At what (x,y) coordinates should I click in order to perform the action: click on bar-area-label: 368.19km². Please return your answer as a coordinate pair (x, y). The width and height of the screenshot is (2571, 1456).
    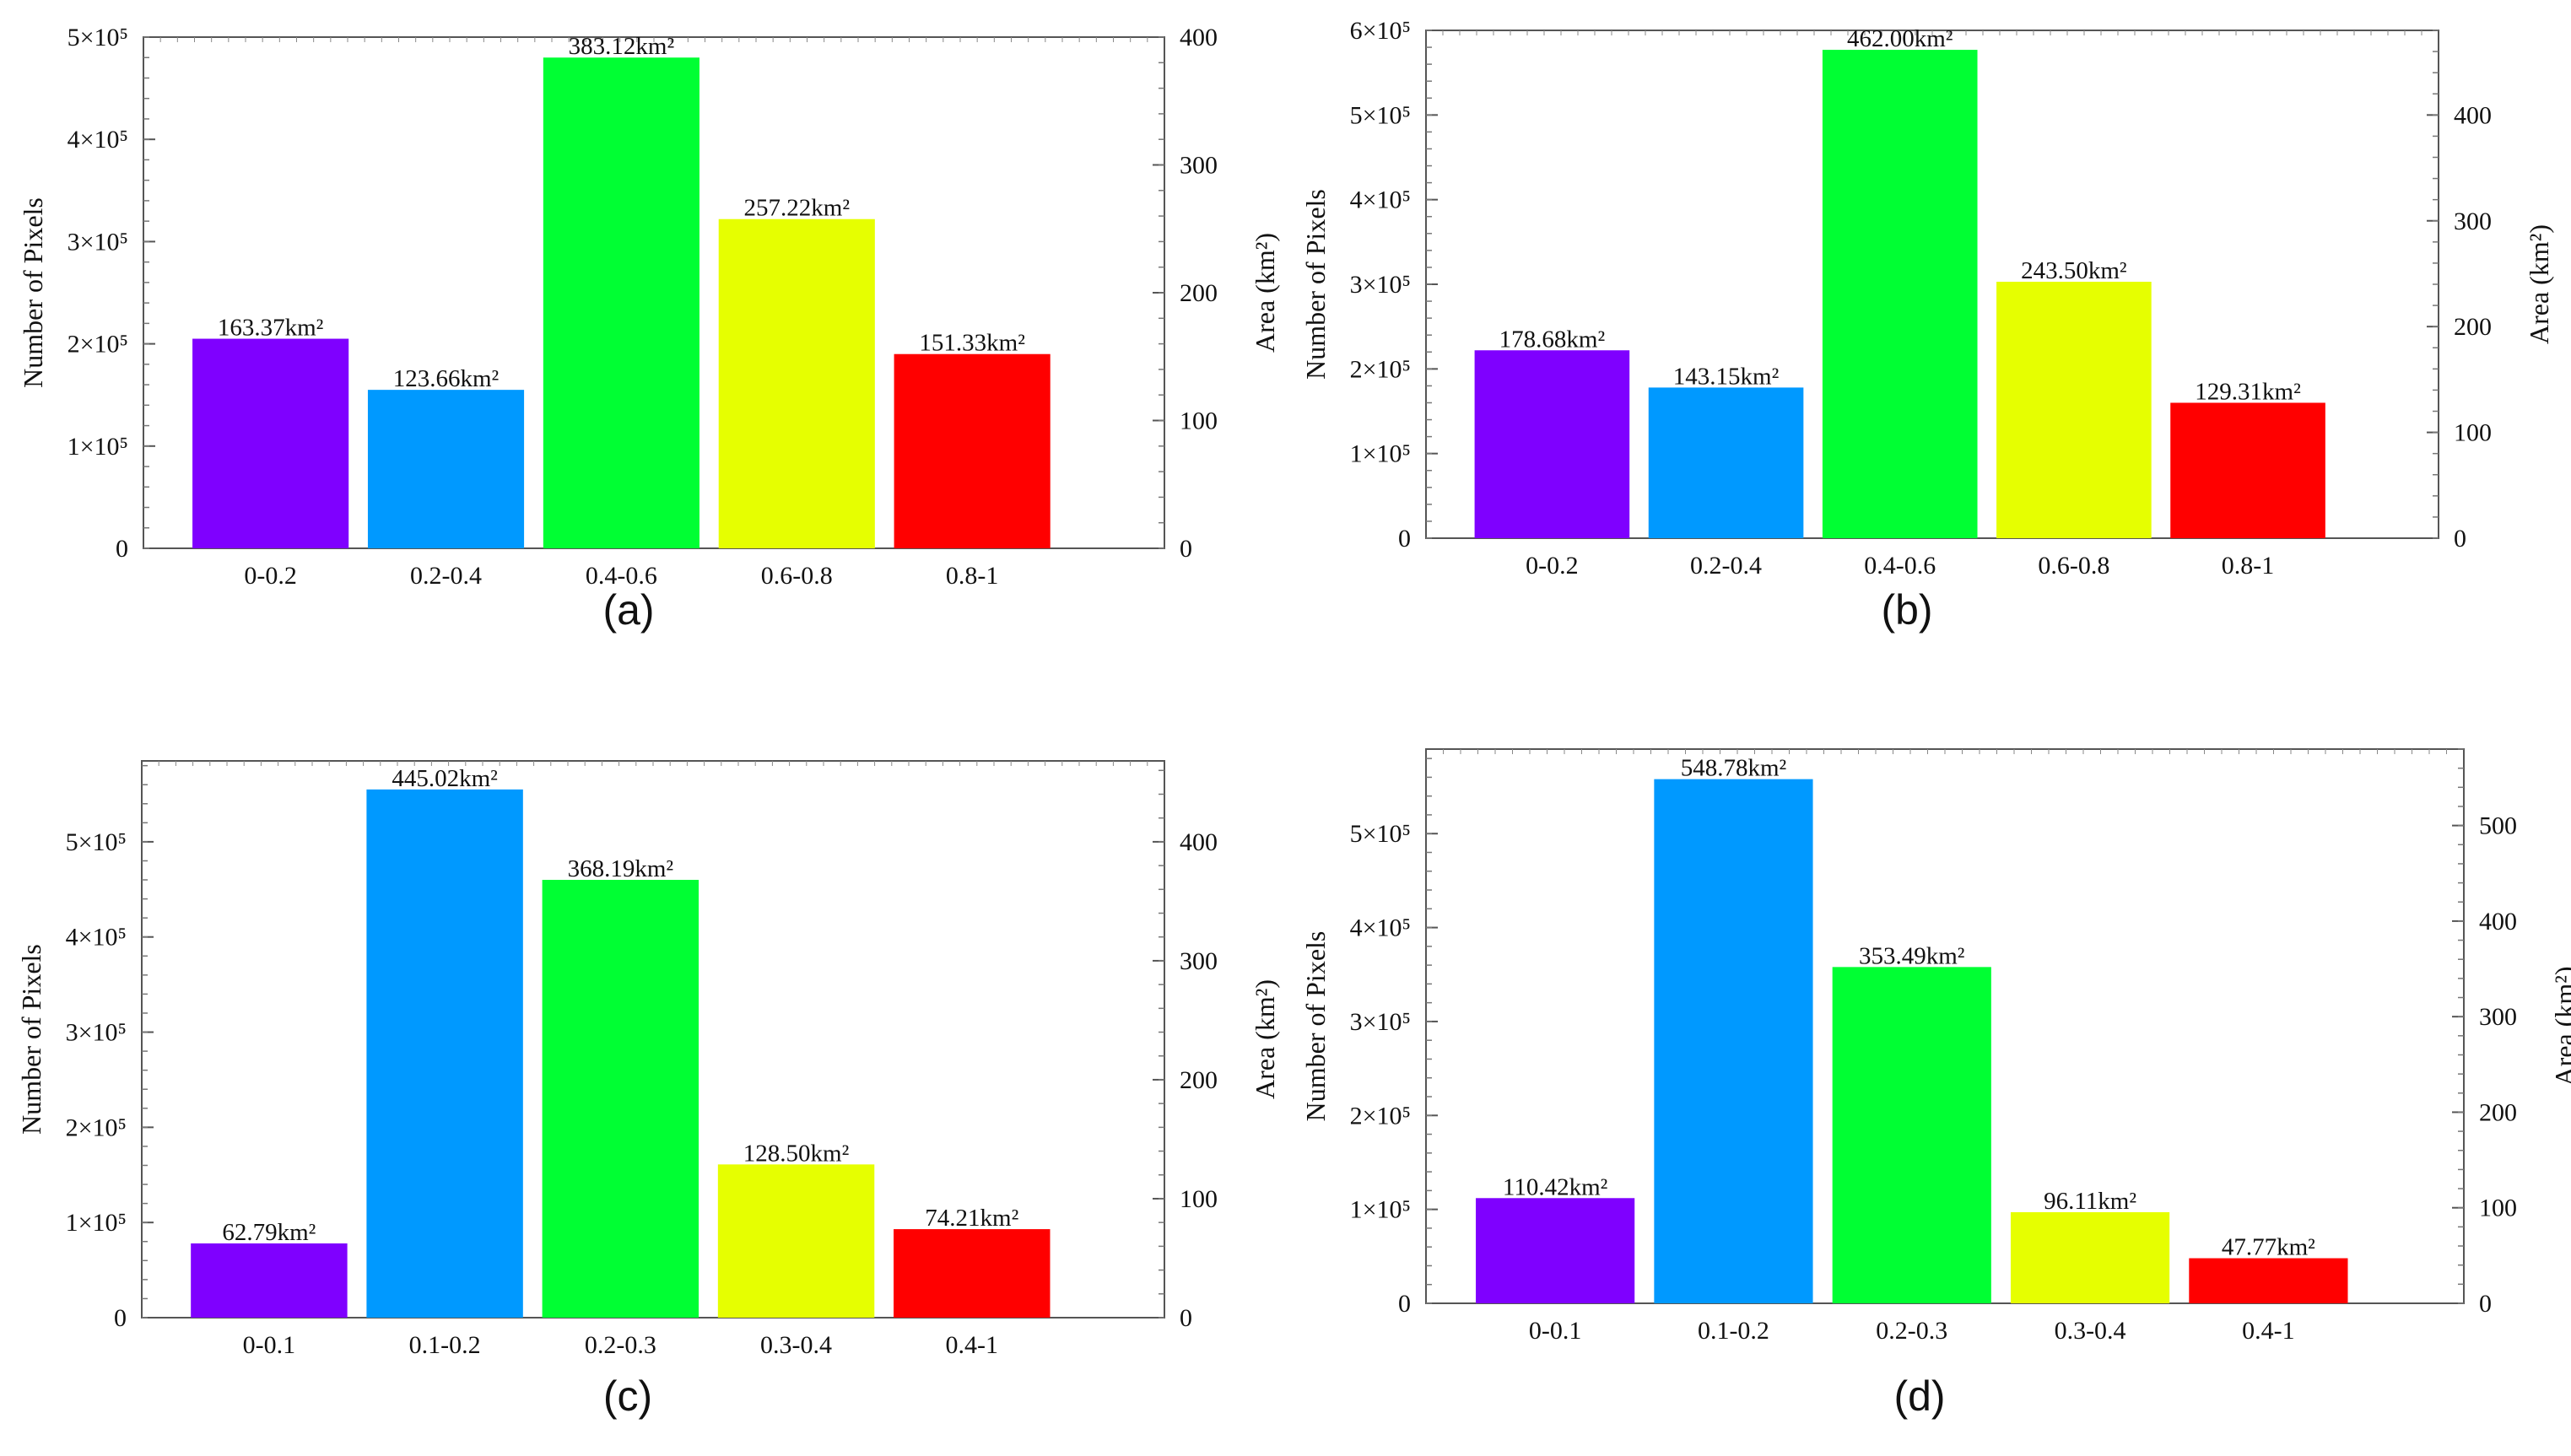
    Looking at the image, I should click on (621, 869).